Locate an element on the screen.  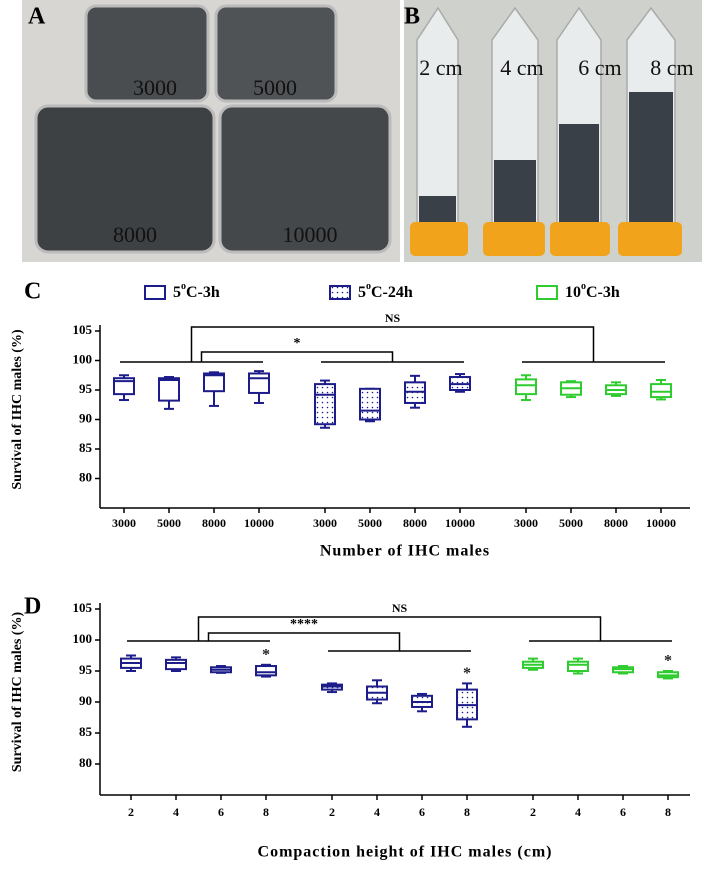
photo-text: 5000 is located at coordinates (275, 87).